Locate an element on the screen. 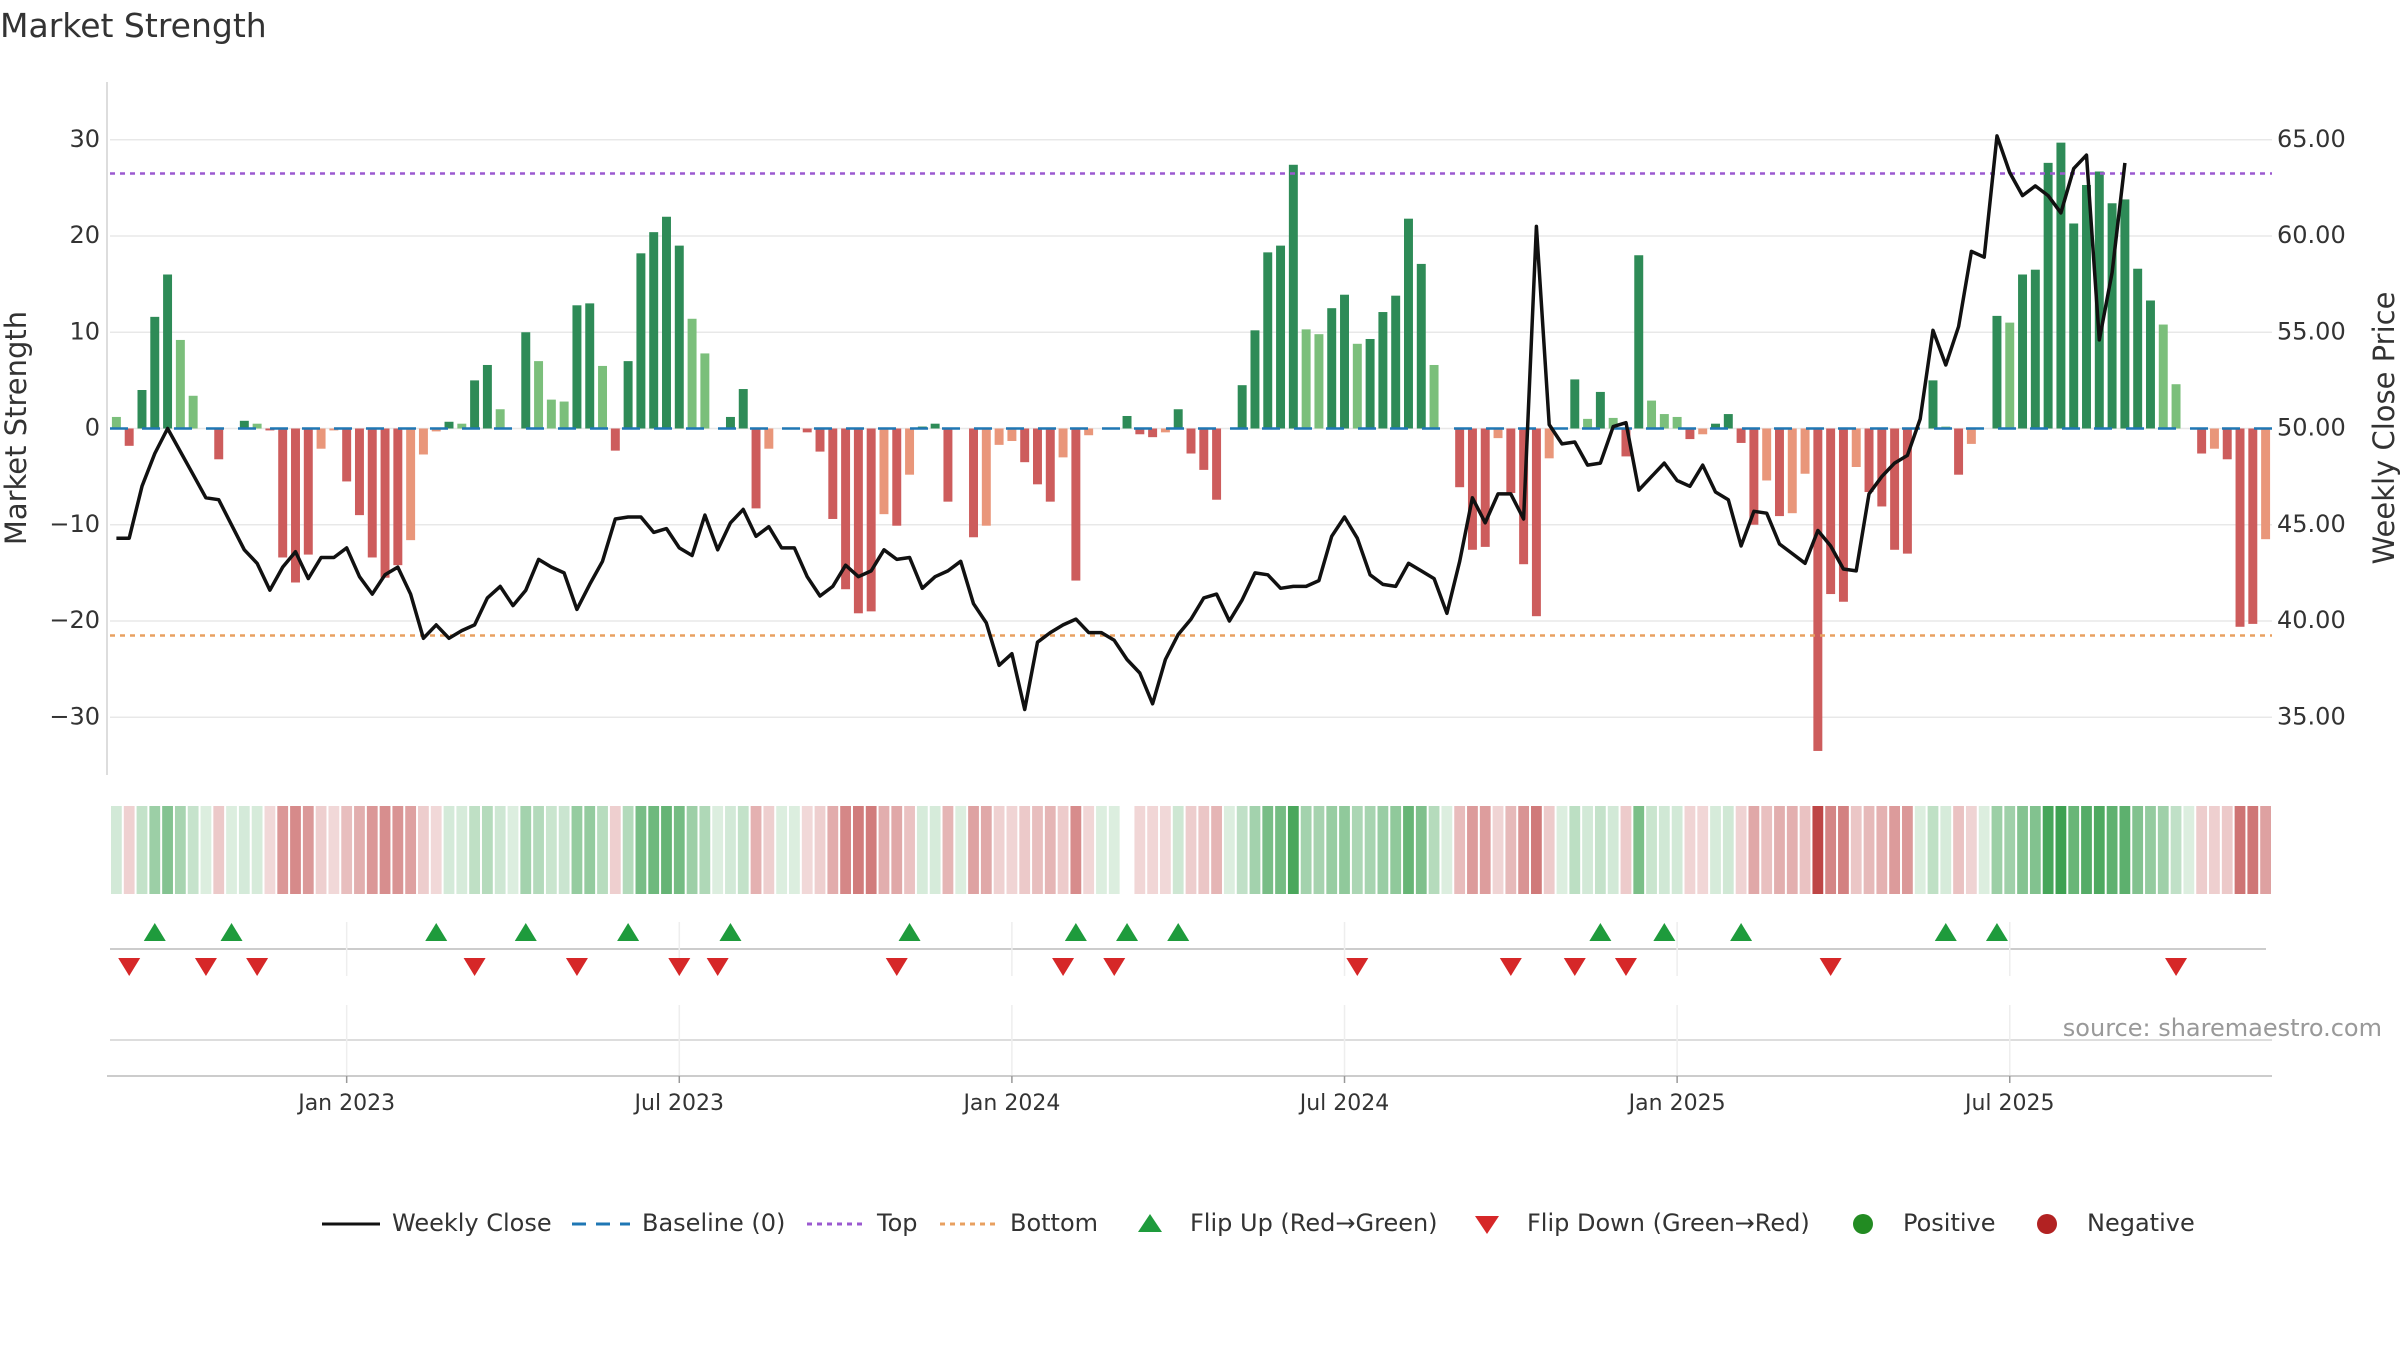  left-tick-label: 10 is located at coordinates (84, 331).